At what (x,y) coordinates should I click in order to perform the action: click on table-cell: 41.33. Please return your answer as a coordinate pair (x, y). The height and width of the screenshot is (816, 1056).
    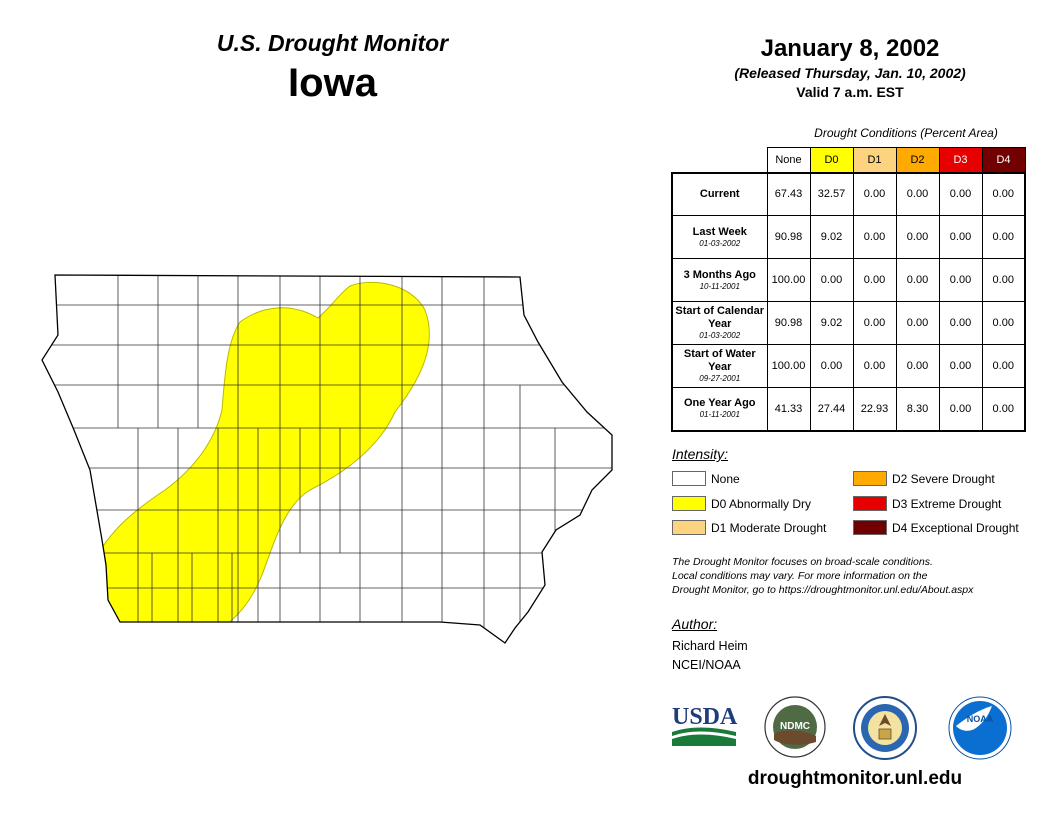
    Looking at the image, I should click on (788, 409).